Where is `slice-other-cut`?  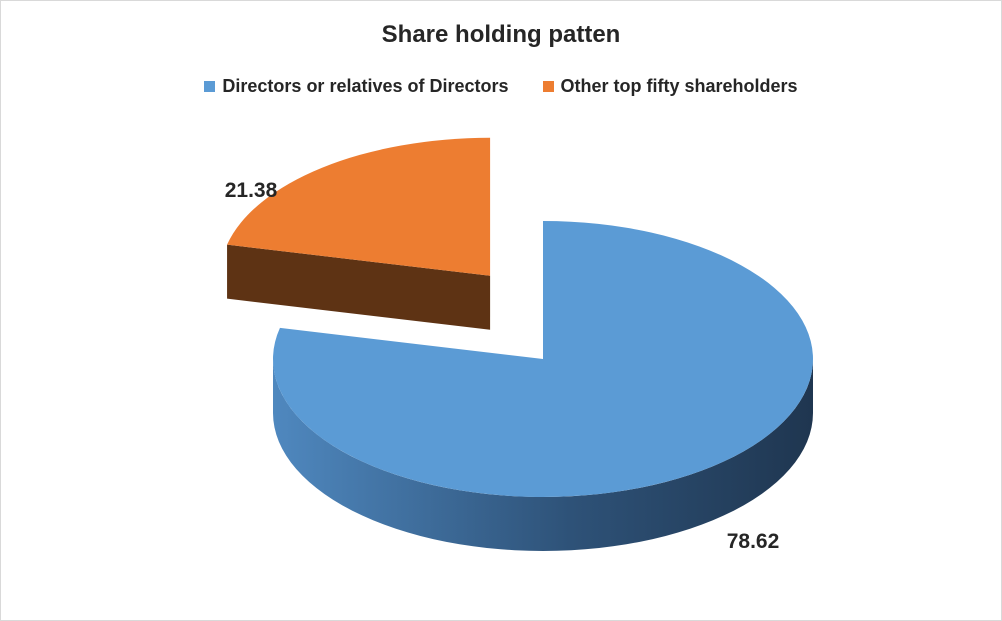 slice-other-cut is located at coordinates (359, 287).